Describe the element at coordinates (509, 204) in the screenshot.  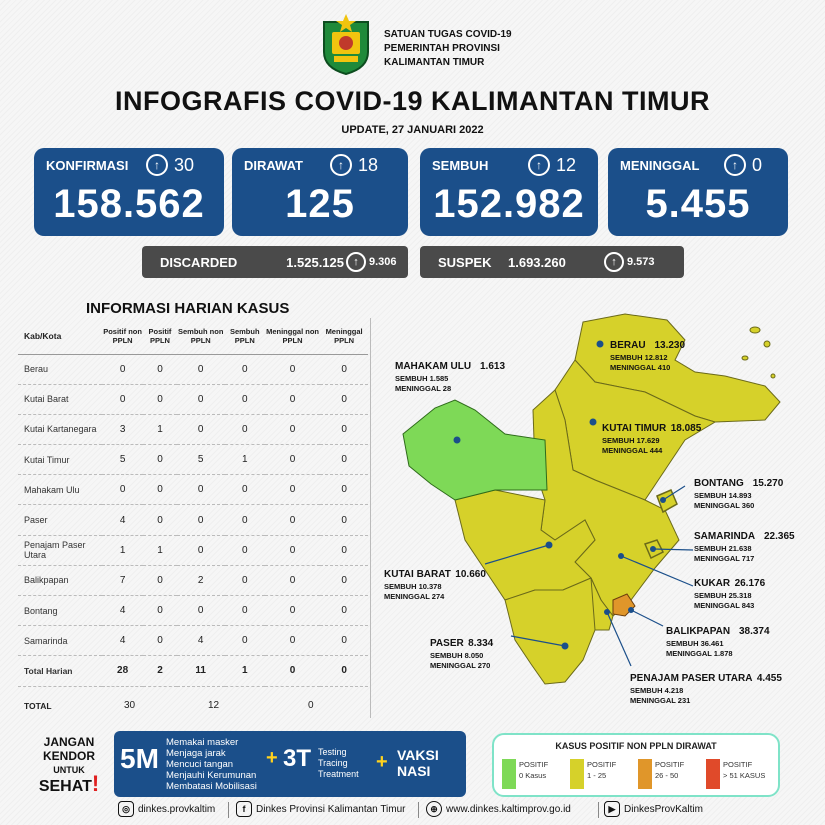
I see `stat-value: 152.982` at that location.